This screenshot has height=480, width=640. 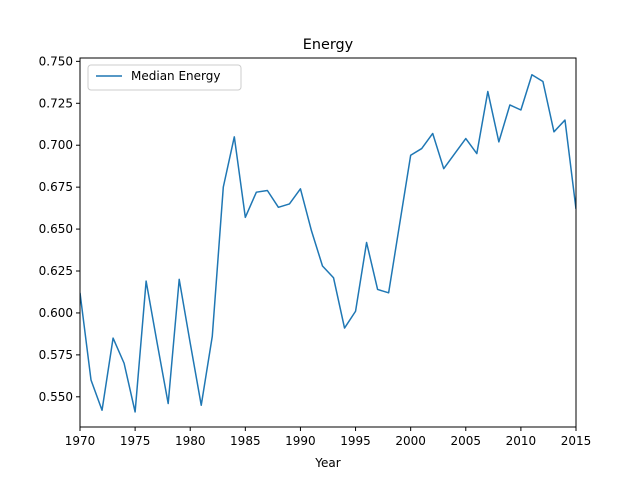 What do you see at coordinates (56, 145) in the screenshot?
I see `y-tick-label: 0.700` at bounding box center [56, 145].